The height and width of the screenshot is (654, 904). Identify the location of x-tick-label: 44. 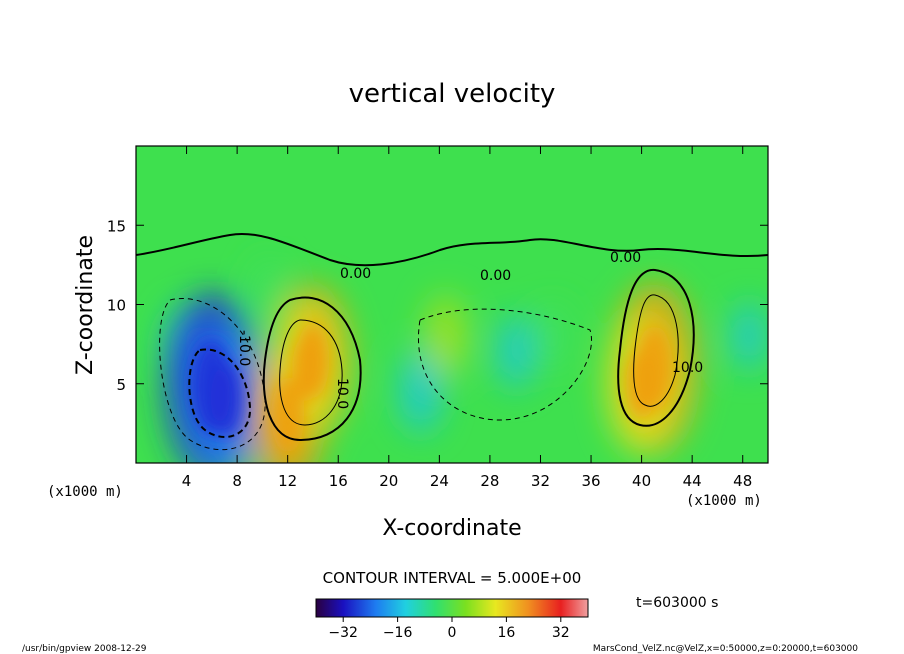
(692, 481).